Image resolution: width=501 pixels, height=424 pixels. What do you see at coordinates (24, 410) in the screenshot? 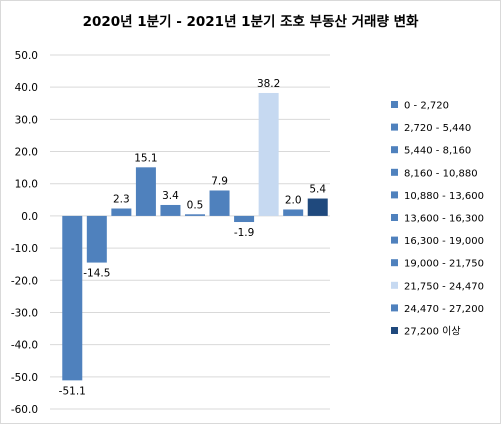
I see `y-tick-label: -60.0` at bounding box center [24, 410].